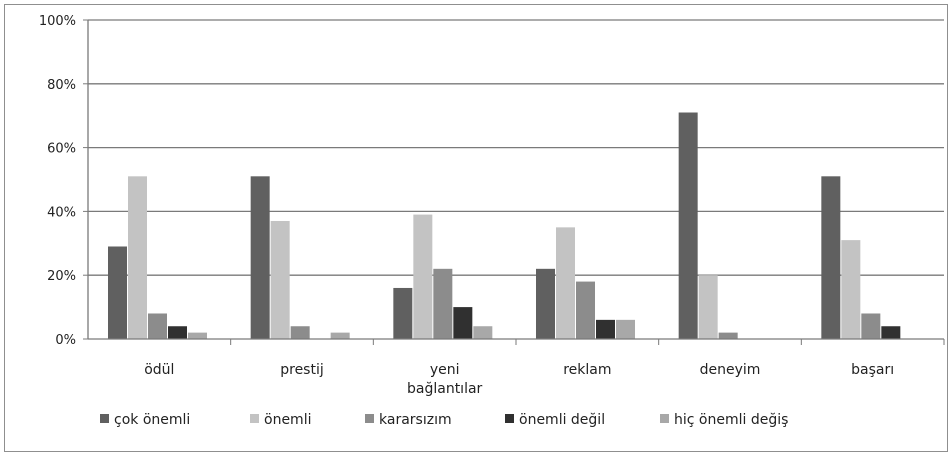  I want to click on x-tick-label: yeni bağlantılar, so click(445, 379).